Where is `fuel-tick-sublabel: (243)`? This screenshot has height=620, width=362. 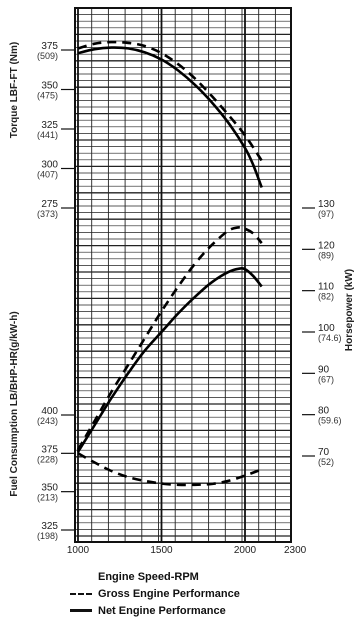 fuel-tick-sublabel: (243) is located at coordinates (47, 421).